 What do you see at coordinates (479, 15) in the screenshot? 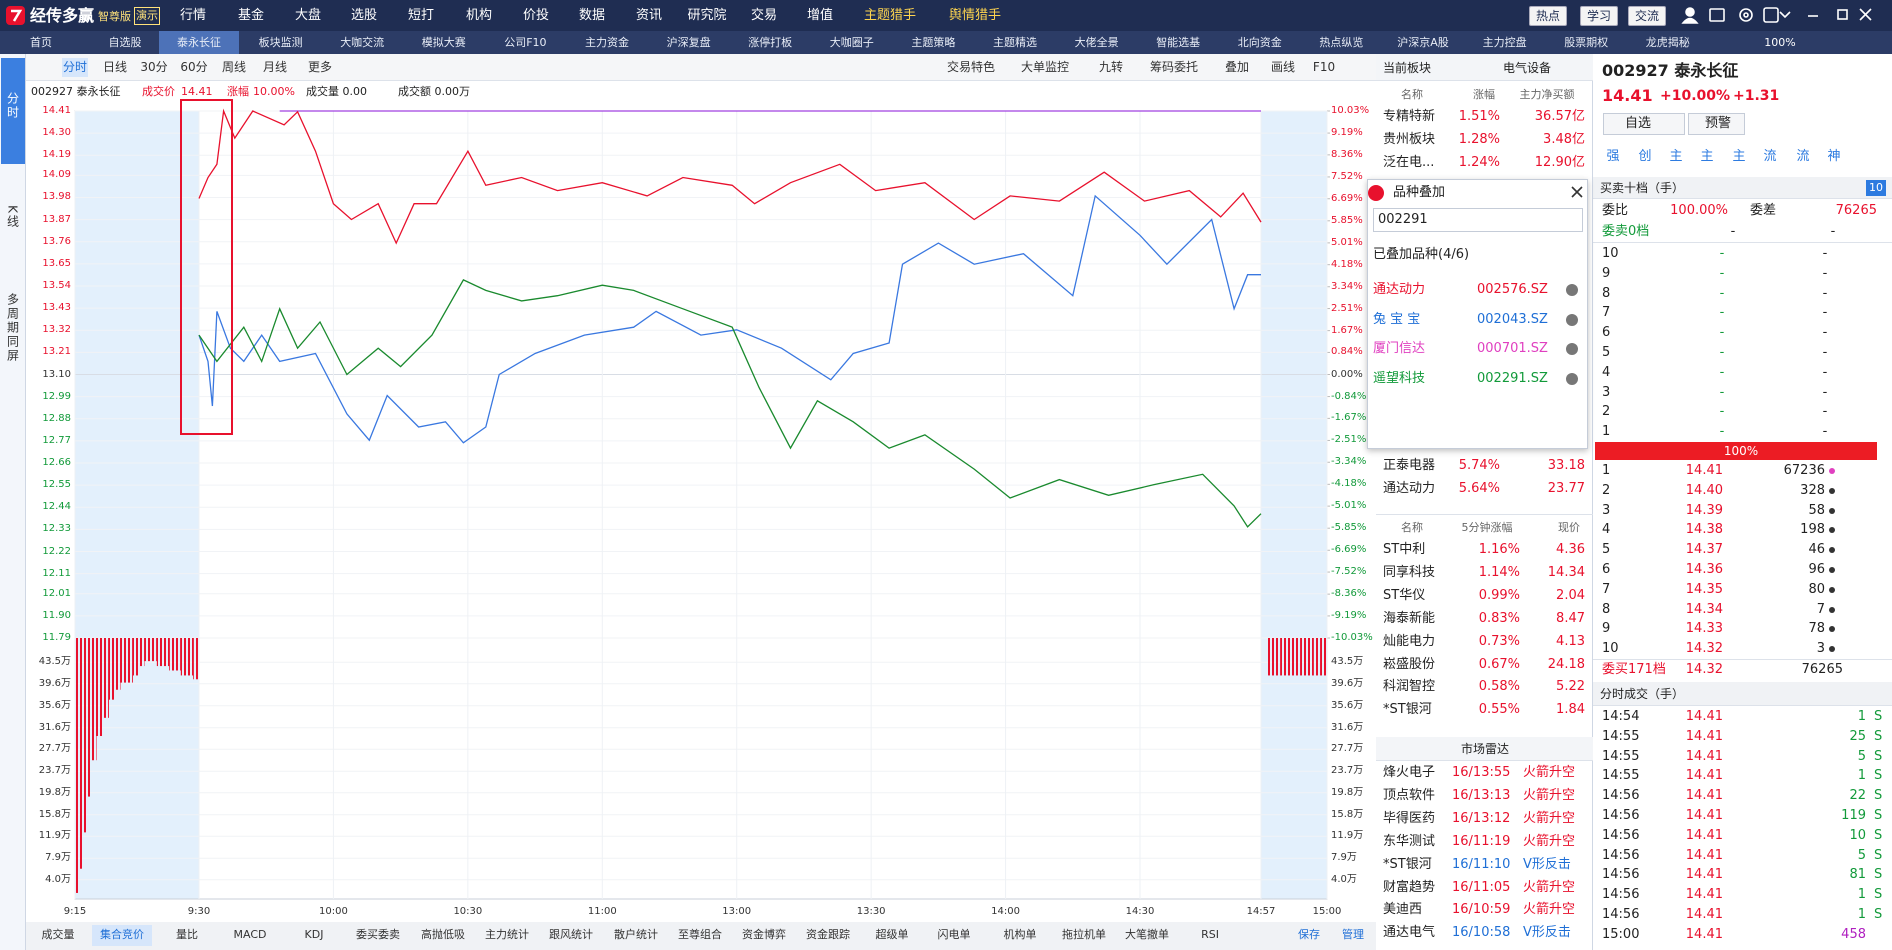
I see `menu-item: 机构` at bounding box center [479, 15].